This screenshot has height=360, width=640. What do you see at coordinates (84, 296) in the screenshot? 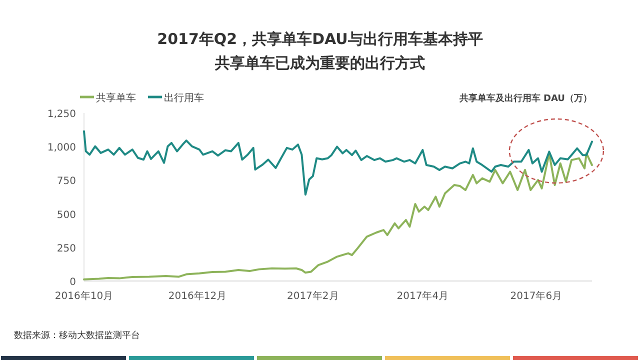
I see `x-tick-label: 2016年10月` at bounding box center [84, 296].